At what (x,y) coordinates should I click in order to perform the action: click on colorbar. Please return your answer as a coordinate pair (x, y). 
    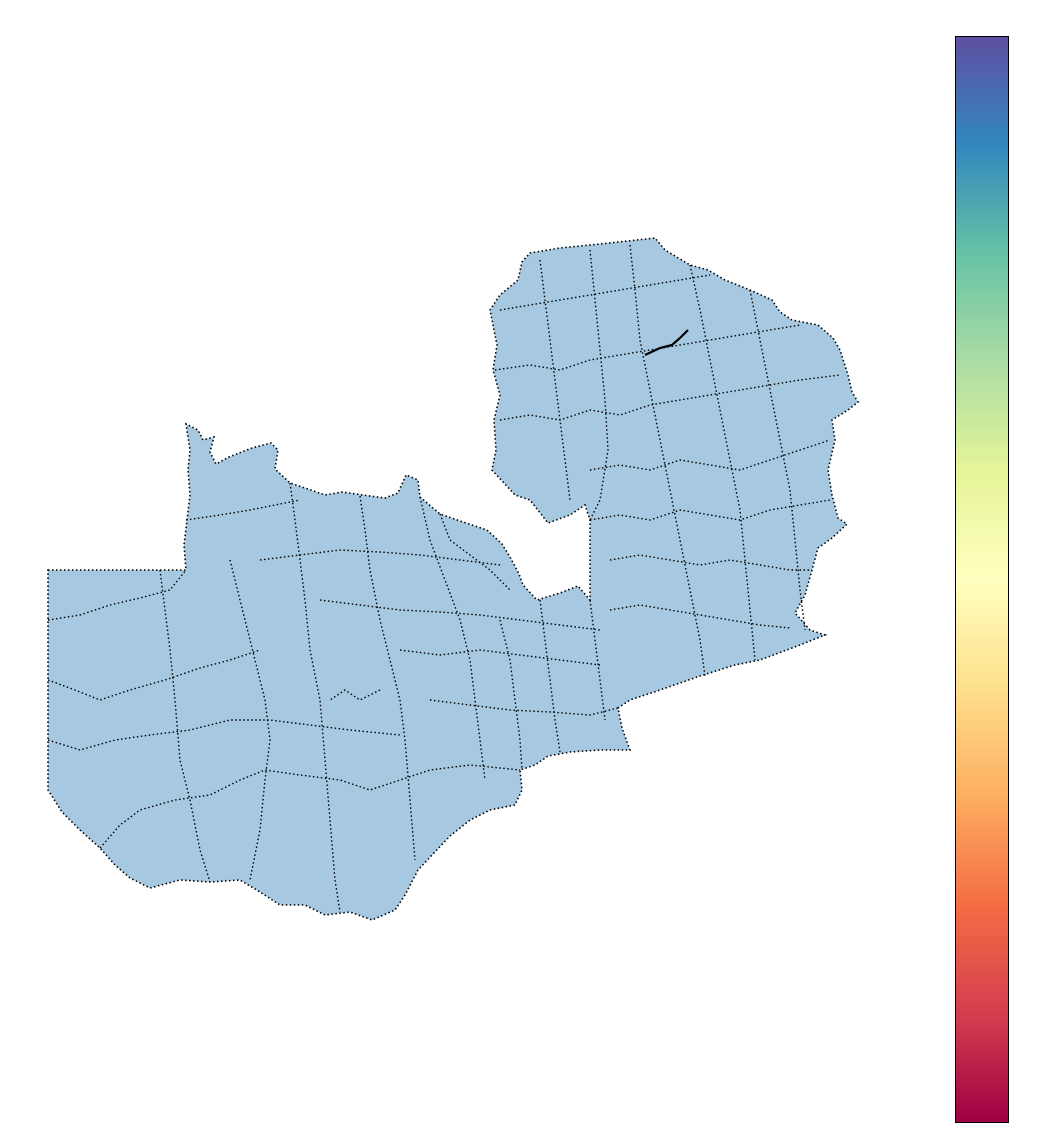
    Looking at the image, I should click on (982, 579).